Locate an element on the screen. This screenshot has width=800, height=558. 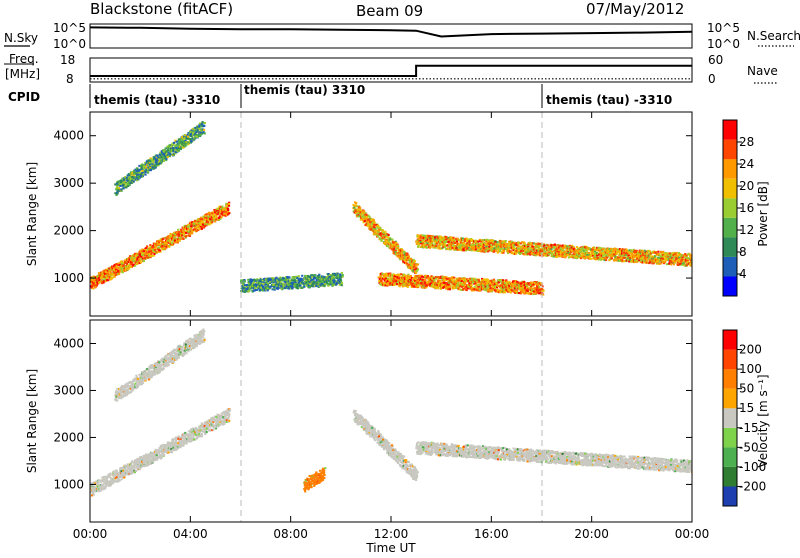
noise-left-tick-bottom: 10^0 is located at coordinates (69, 44).